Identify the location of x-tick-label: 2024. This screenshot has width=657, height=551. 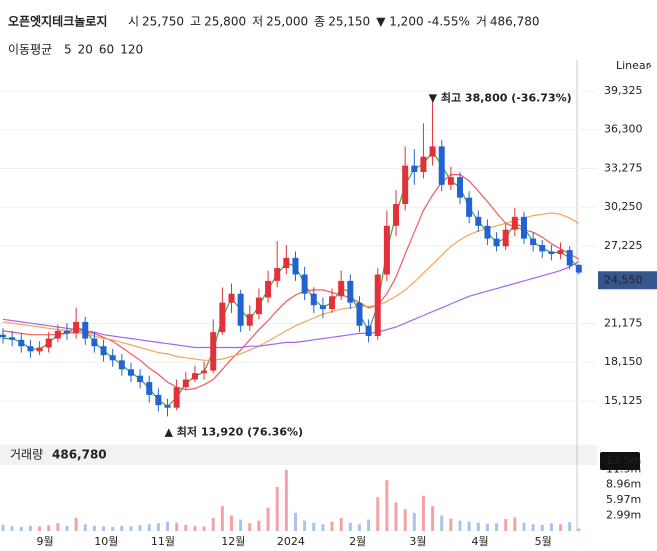
(291, 541).